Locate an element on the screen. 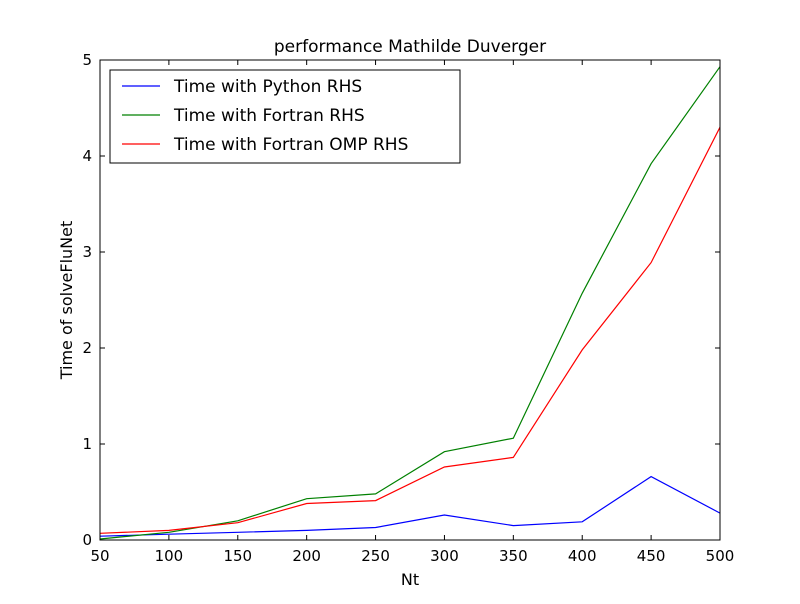 The image size is (800, 604). y-axis-label: Time of solveFluNet is located at coordinates (66, 301).